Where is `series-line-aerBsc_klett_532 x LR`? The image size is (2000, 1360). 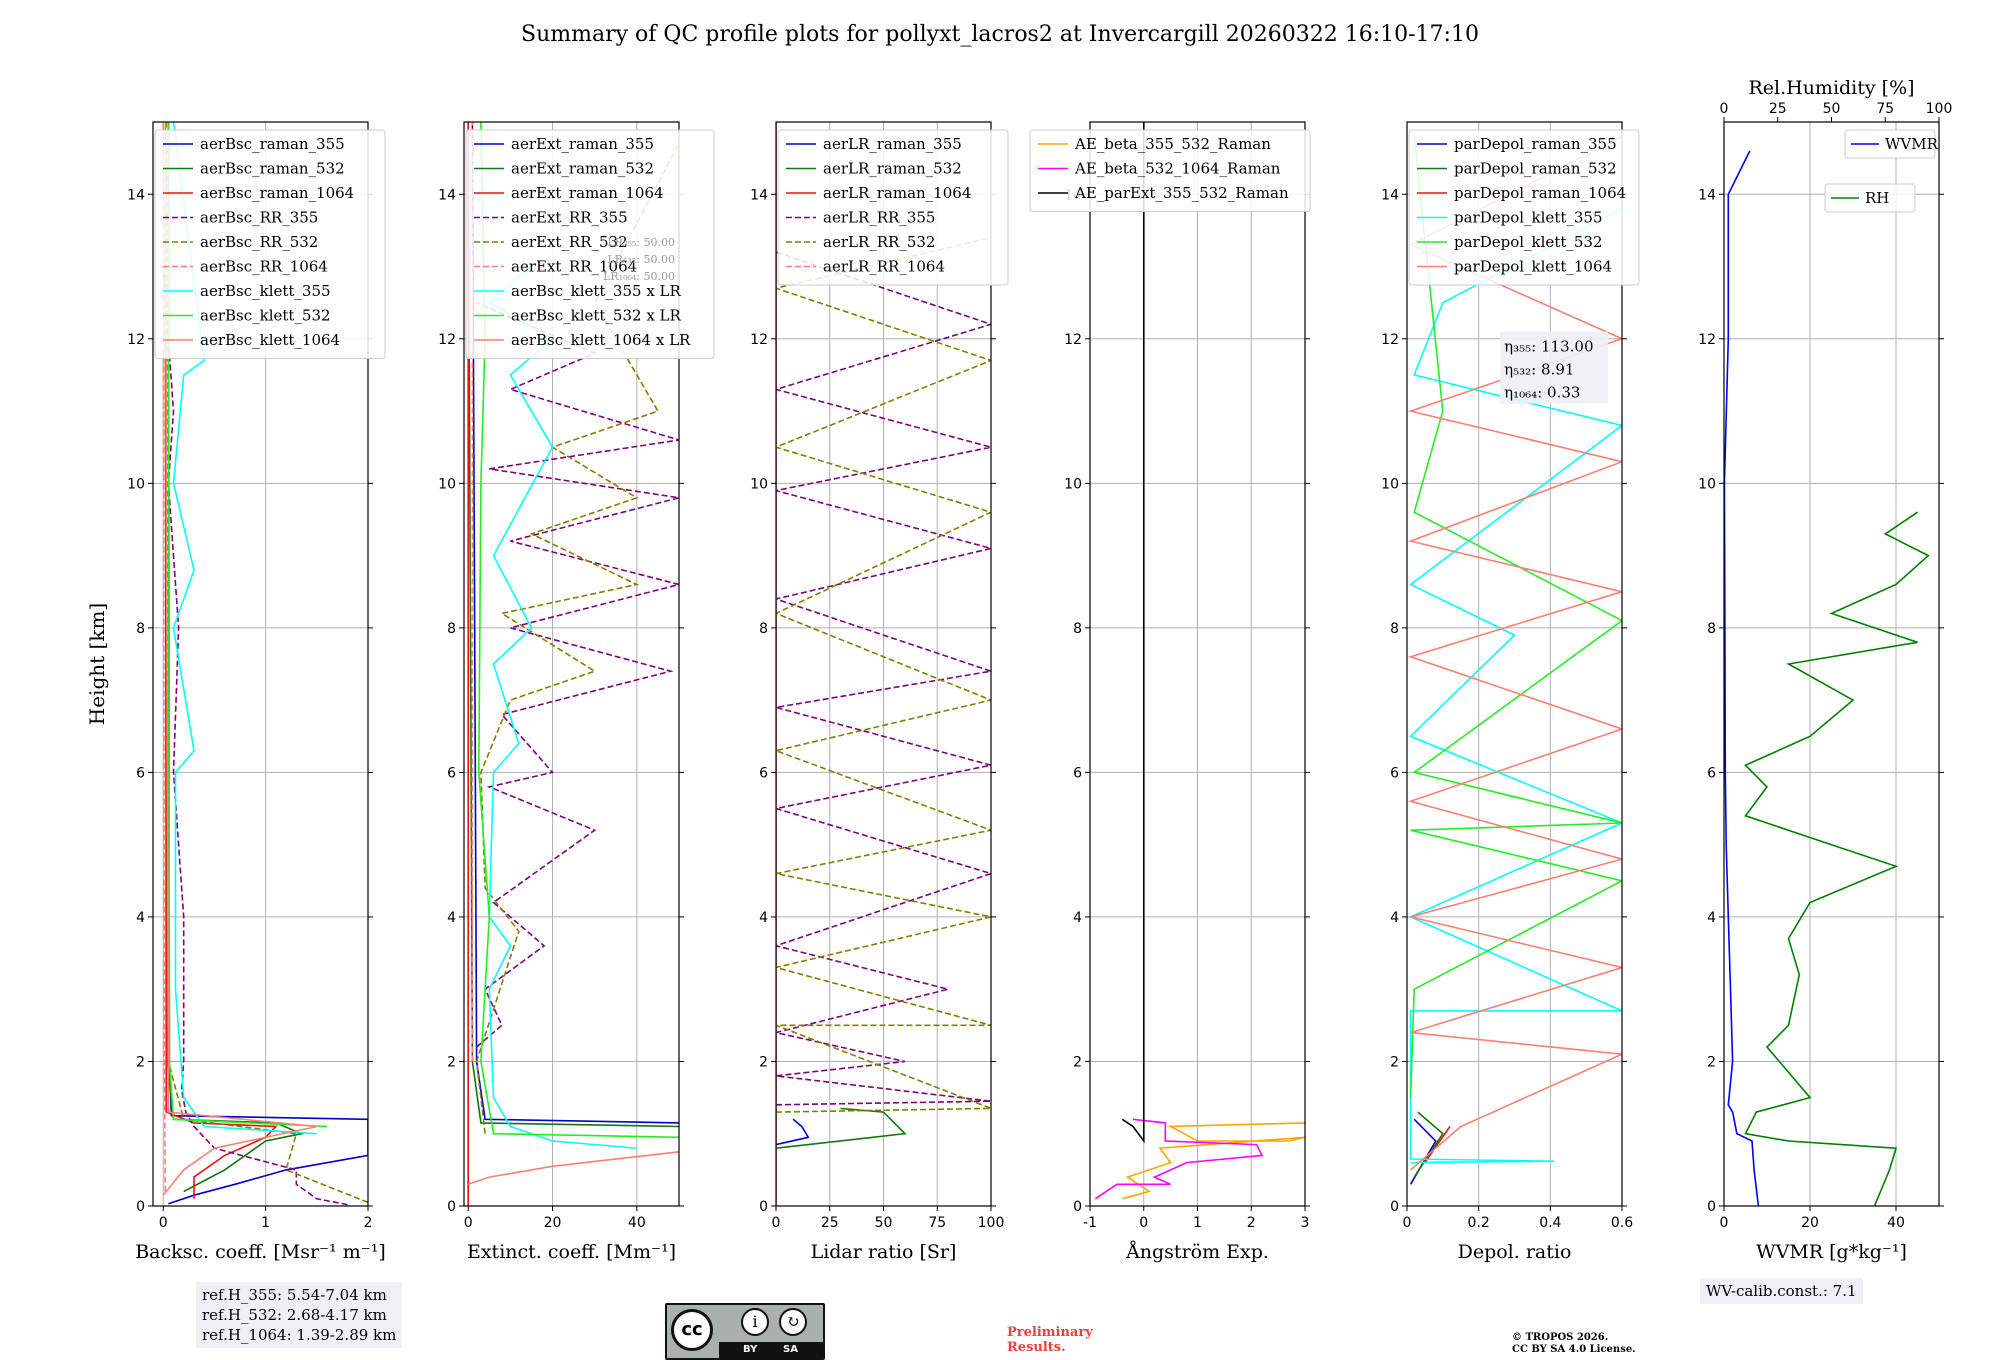 series-line-aerBsc_klett_532 x LR is located at coordinates (578, 630).